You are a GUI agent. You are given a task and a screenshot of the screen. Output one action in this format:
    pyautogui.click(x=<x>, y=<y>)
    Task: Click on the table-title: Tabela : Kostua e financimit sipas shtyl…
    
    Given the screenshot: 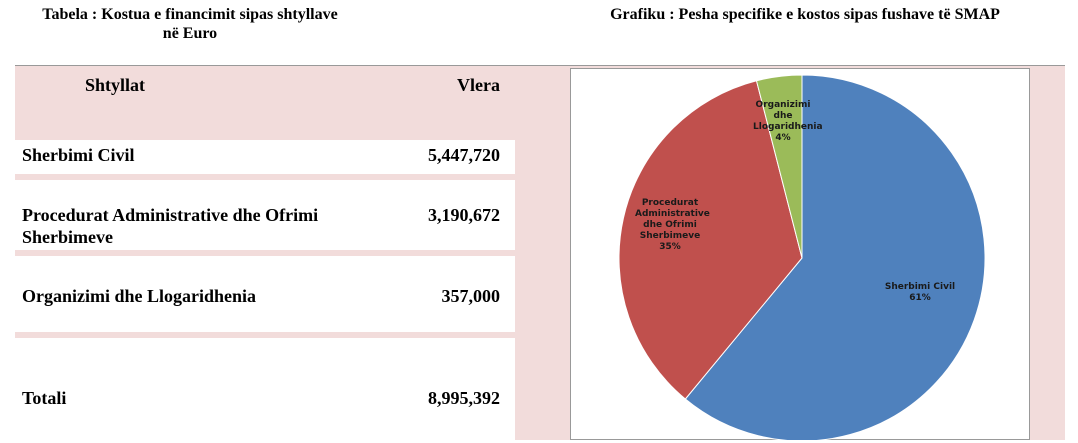 What is the action you would take?
    pyautogui.click(x=190, y=24)
    